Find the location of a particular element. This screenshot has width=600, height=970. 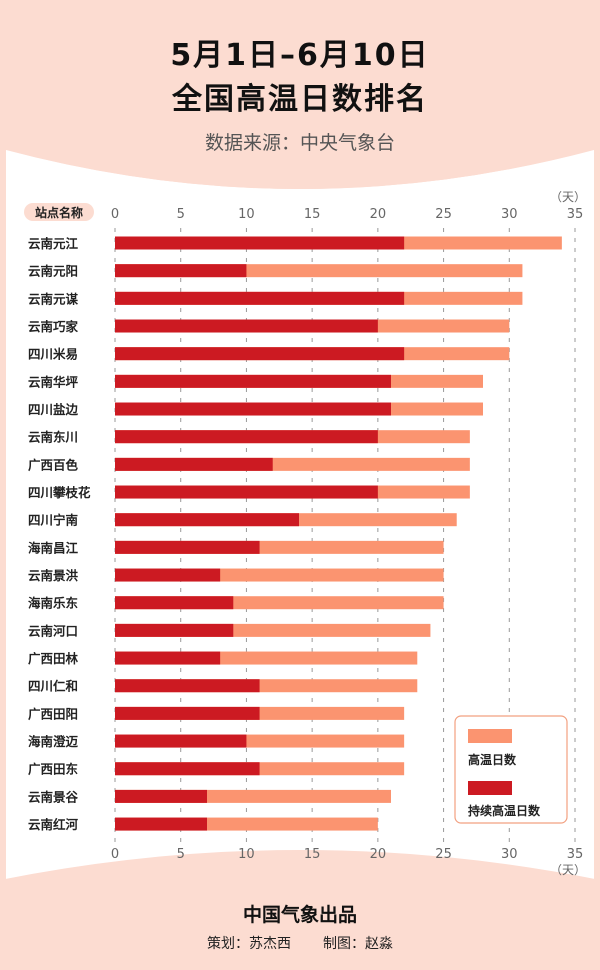

data-source: 数据来源：中央气象台 is located at coordinates (299, 143).